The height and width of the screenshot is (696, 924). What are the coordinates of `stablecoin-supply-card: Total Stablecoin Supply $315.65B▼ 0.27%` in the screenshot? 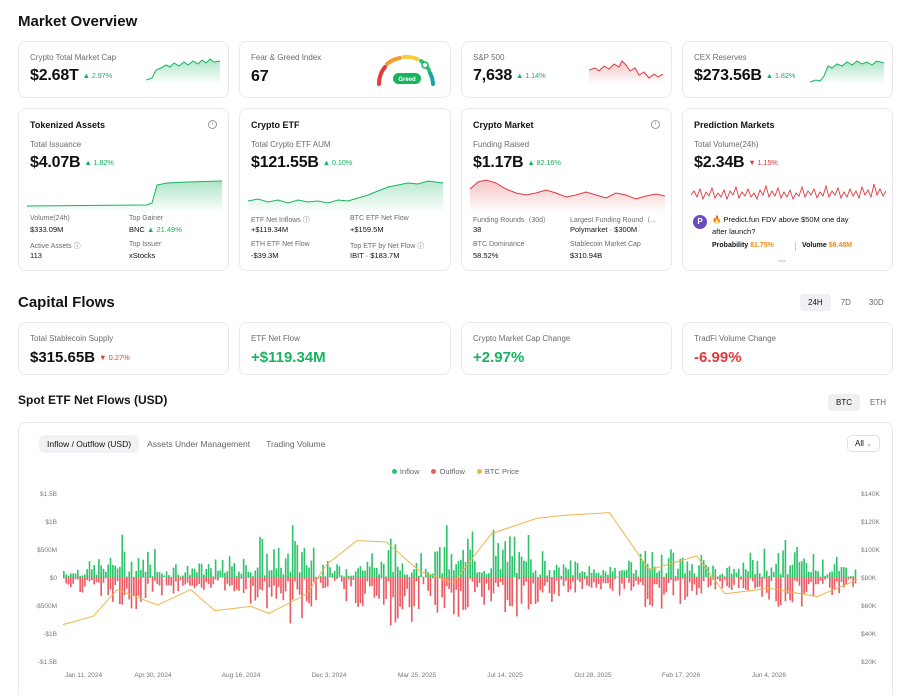 It's located at (123, 348).